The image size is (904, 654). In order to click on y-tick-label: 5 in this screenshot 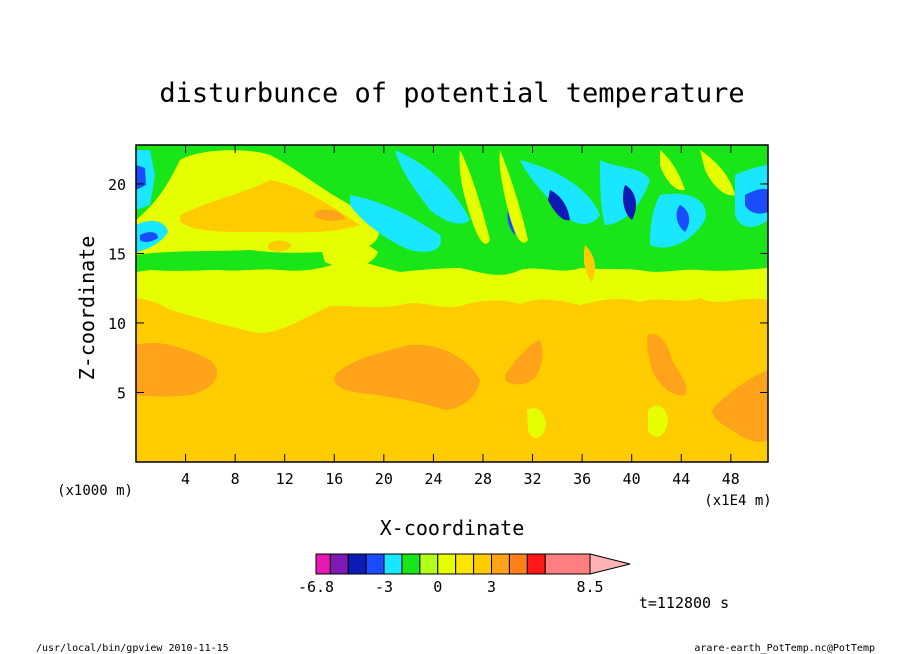, I will do `click(121, 393)`.